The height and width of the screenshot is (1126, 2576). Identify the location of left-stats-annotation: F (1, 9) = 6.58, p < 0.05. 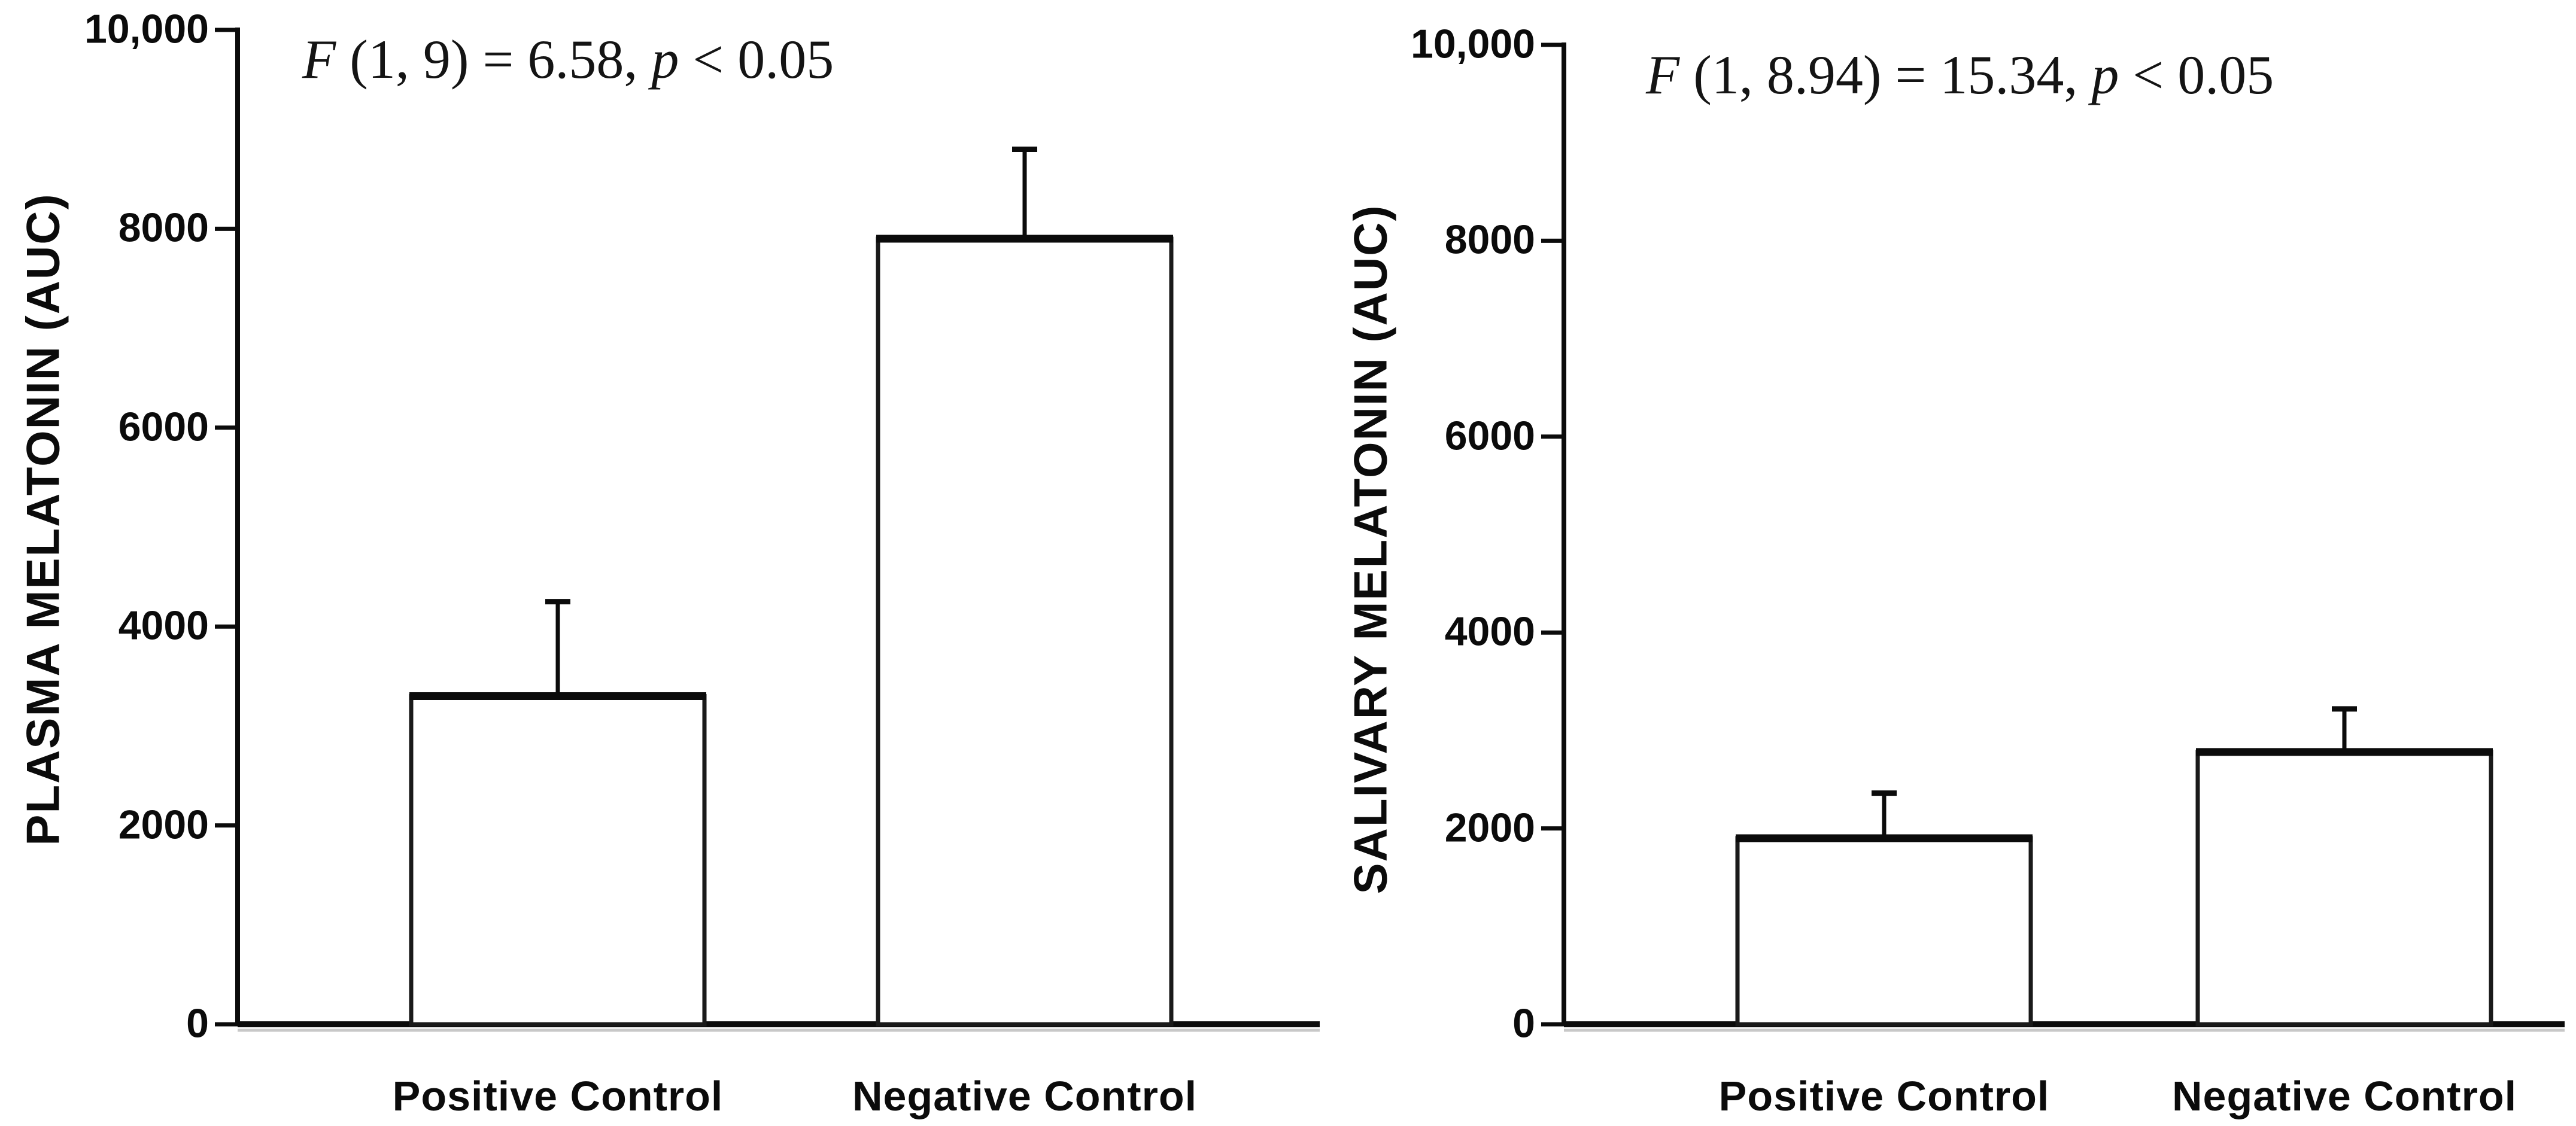
(568, 59).